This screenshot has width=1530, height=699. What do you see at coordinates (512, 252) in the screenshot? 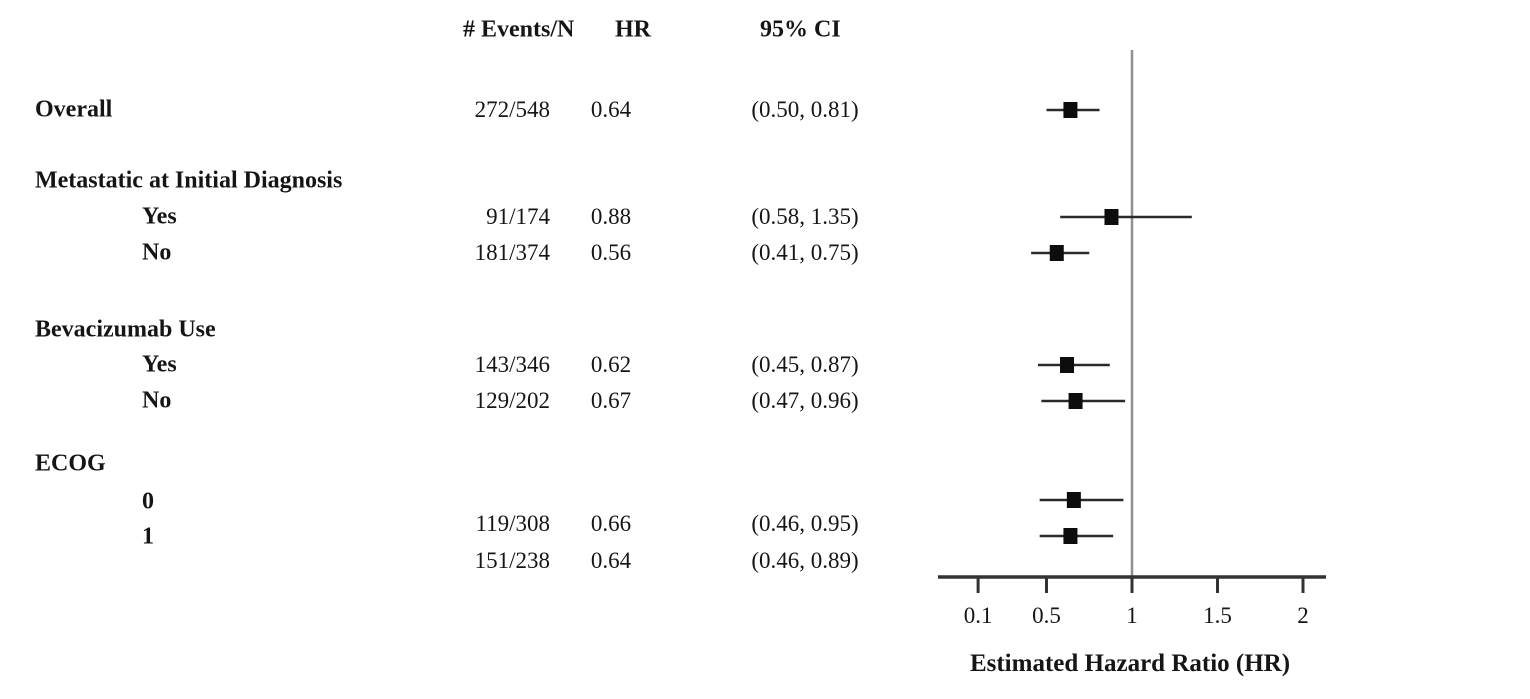
I see `events-n-value: 181/374` at bounding box center [512, 252].